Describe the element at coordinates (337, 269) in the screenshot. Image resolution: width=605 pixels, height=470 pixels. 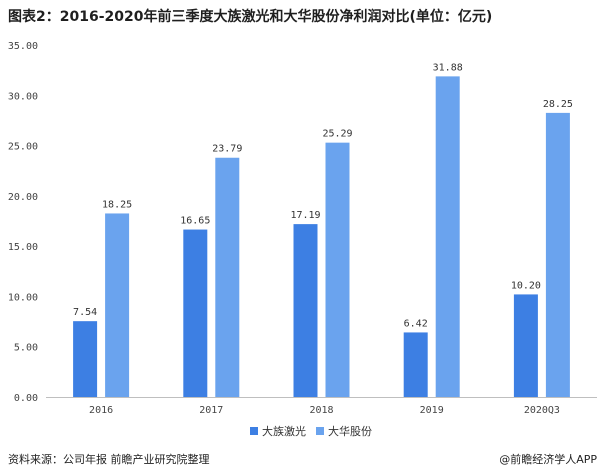
I see `bar-dahua-2018` at that location.